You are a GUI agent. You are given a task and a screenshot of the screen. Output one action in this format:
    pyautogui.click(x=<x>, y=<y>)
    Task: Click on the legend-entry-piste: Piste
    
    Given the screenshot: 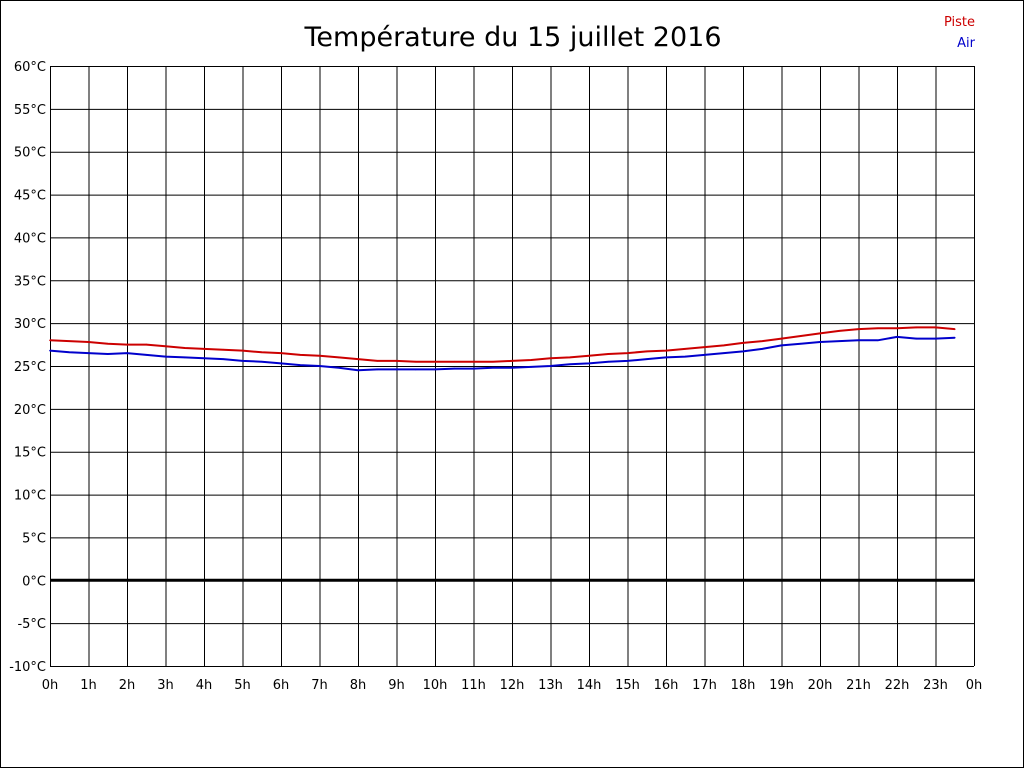 What is the action you would take?
    pyautogui.click(x=959, y=22)
    